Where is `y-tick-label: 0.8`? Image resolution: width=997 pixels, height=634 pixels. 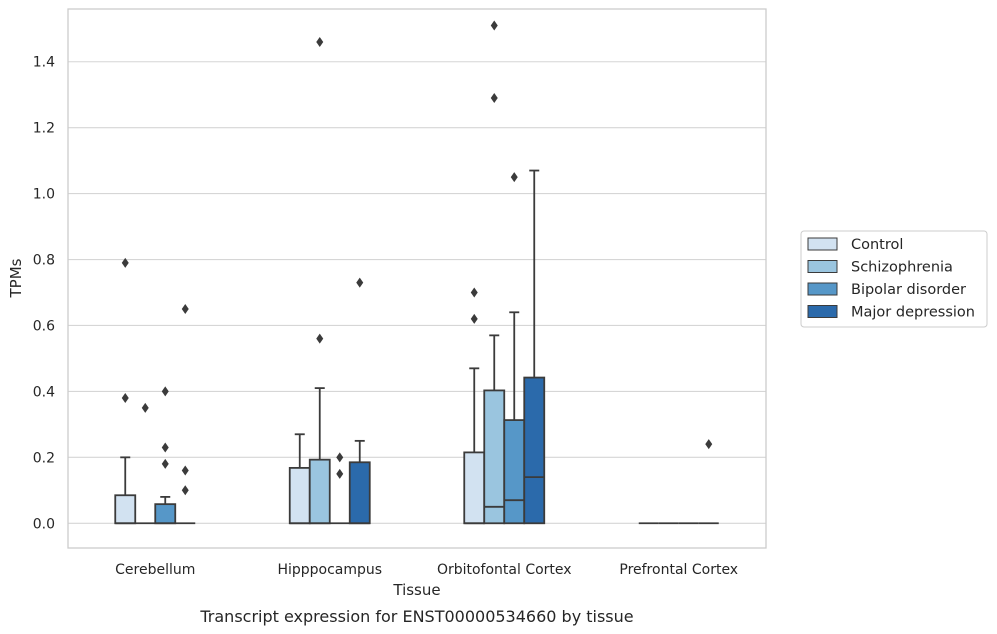
y-tick-label: 0.8 is located at coordinates (44, 261).